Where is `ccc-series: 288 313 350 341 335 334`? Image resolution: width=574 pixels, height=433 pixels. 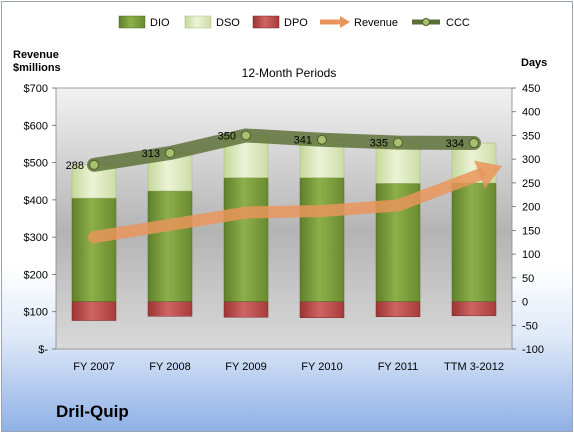
ccc-series: 288 313 350 341 335 334 is located at coordinates (273, 150).